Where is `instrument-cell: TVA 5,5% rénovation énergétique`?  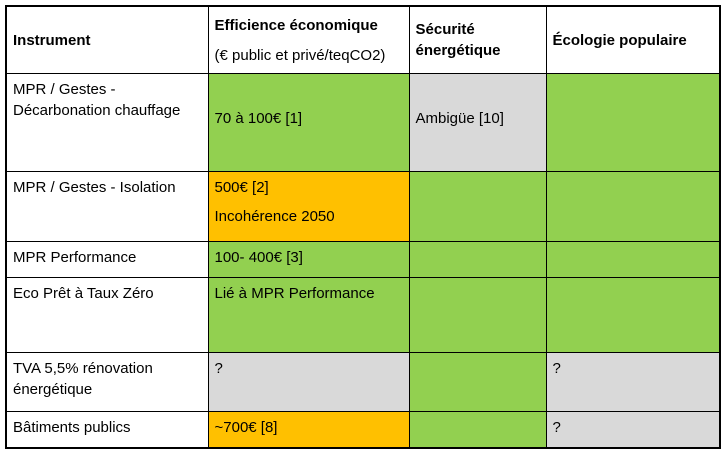
instrument-cell: TVA 5,5% rénovation énergétique is located at coordinates (107, 381).